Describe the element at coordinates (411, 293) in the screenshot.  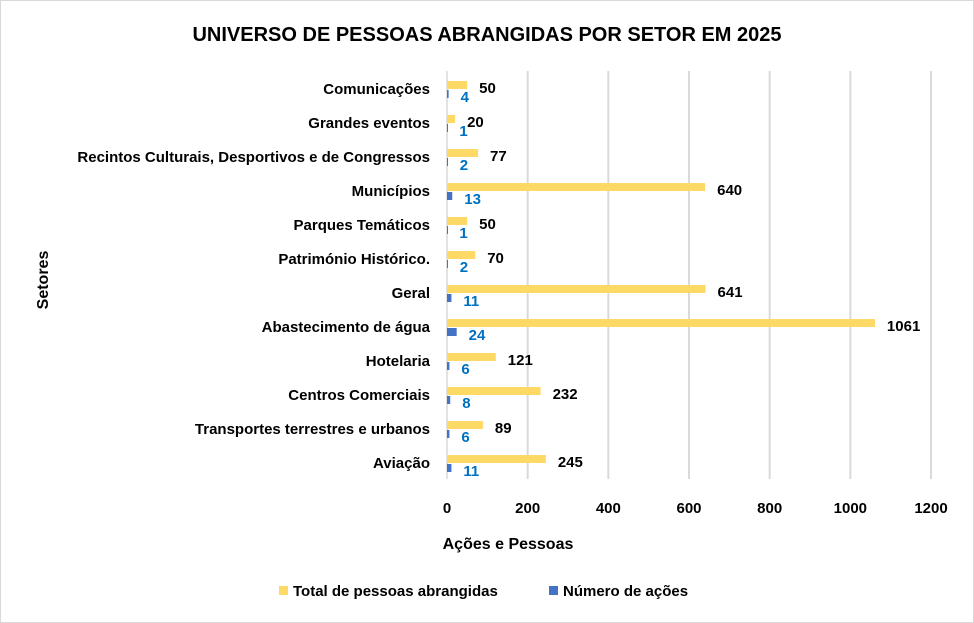
I see `category-label: Geral` at that location.